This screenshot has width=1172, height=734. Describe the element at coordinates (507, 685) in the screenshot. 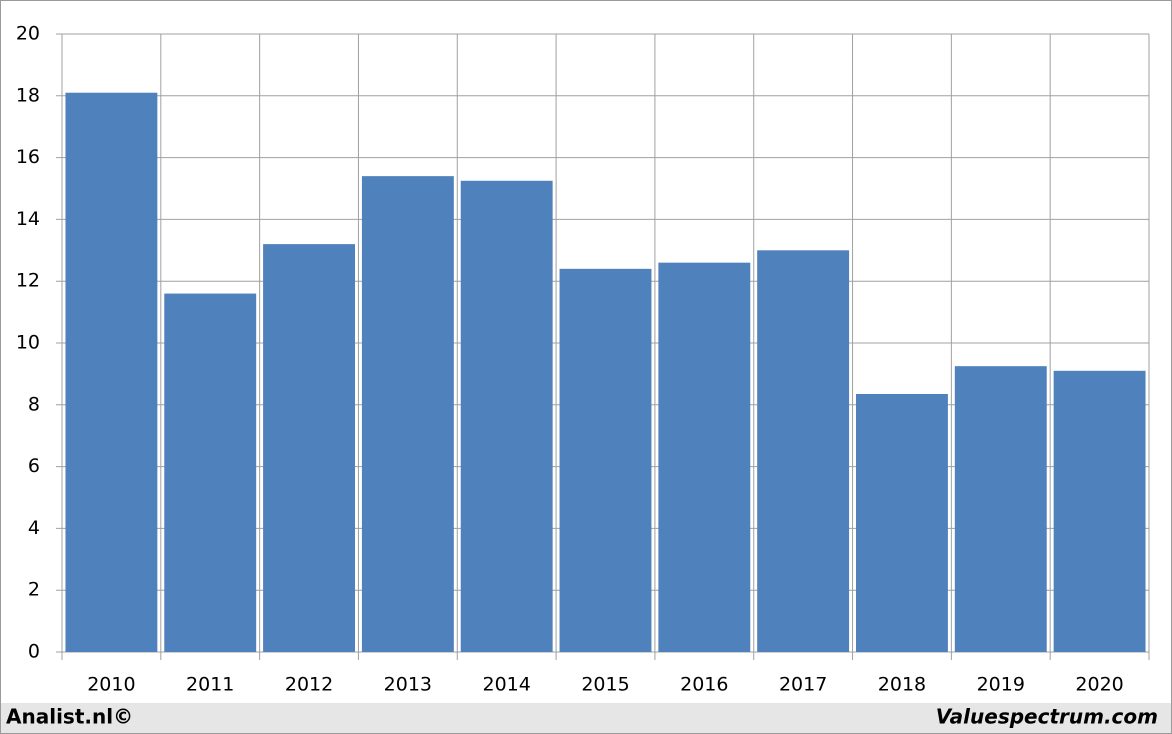

I see `x-tick-label: 2014` at that location.